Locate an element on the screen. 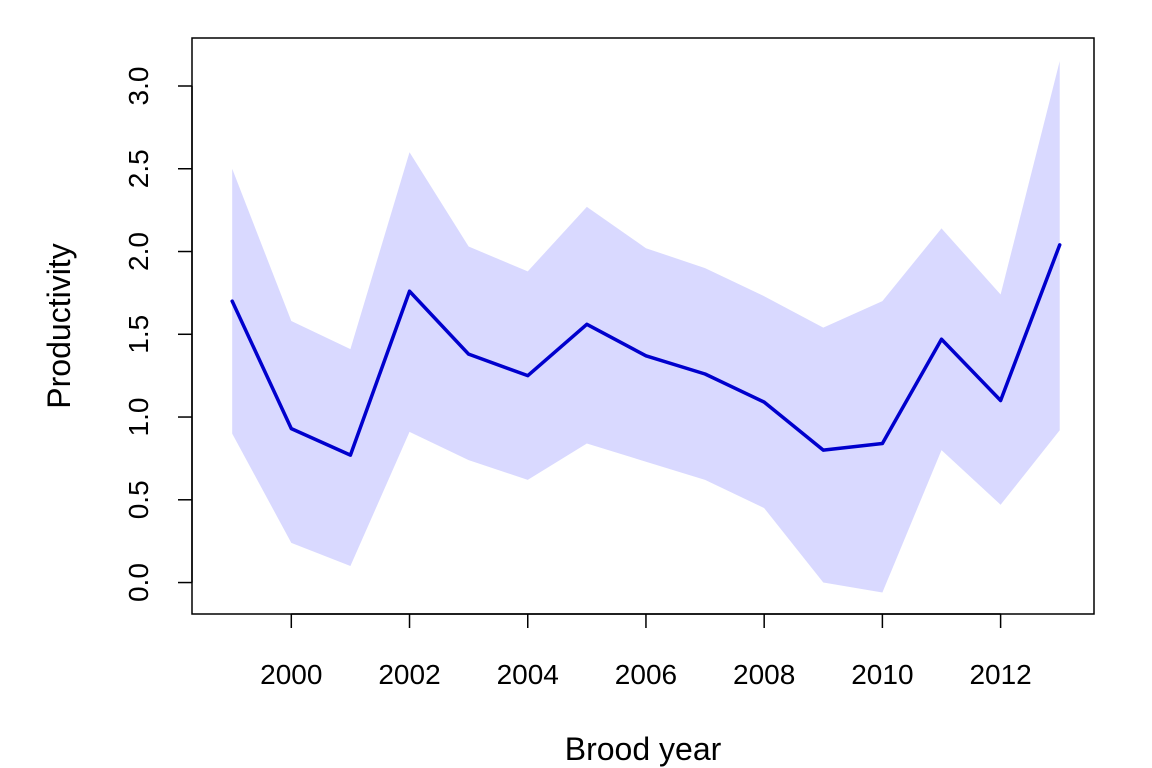 The image size is (1152, 768). y-tick-label: 2.0 is located at coordinates (138, 251).